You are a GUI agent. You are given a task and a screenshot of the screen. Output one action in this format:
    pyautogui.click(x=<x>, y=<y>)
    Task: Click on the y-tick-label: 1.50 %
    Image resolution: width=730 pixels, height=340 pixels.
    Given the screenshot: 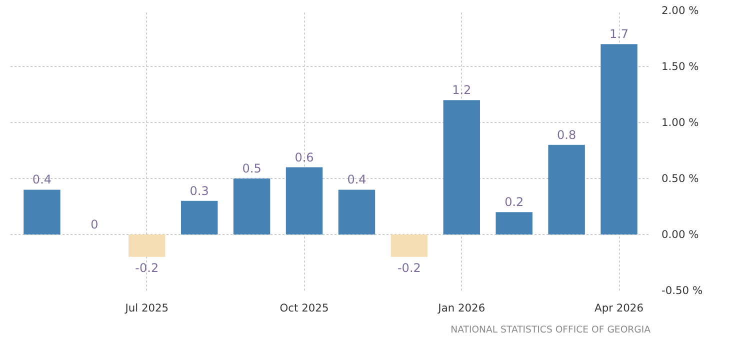 What is the action you would take?
    pyautogui.click(x=680, y=66)
    